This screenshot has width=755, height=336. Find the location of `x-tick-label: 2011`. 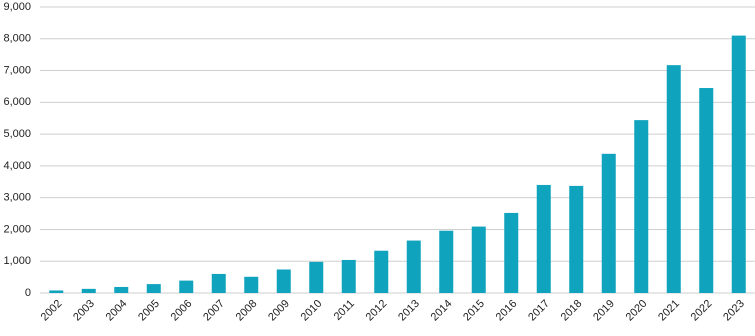

x-tick-label: 2011 is located at coordinates (344, 310).